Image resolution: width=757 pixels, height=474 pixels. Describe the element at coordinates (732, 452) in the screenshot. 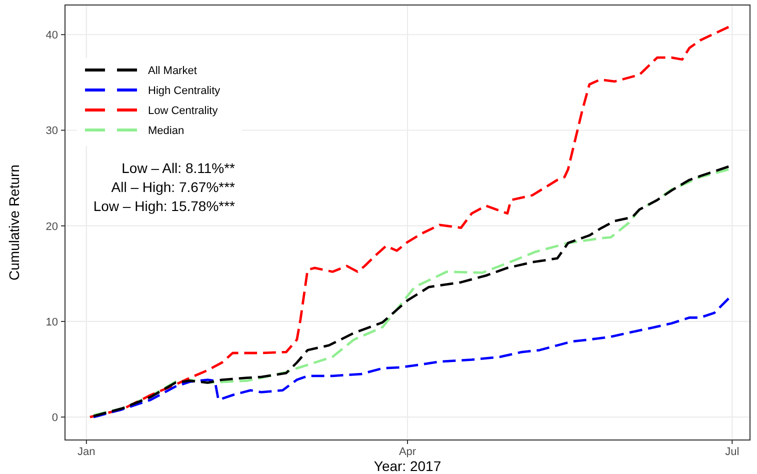

I see `x-tick-label: Jul` at that location.